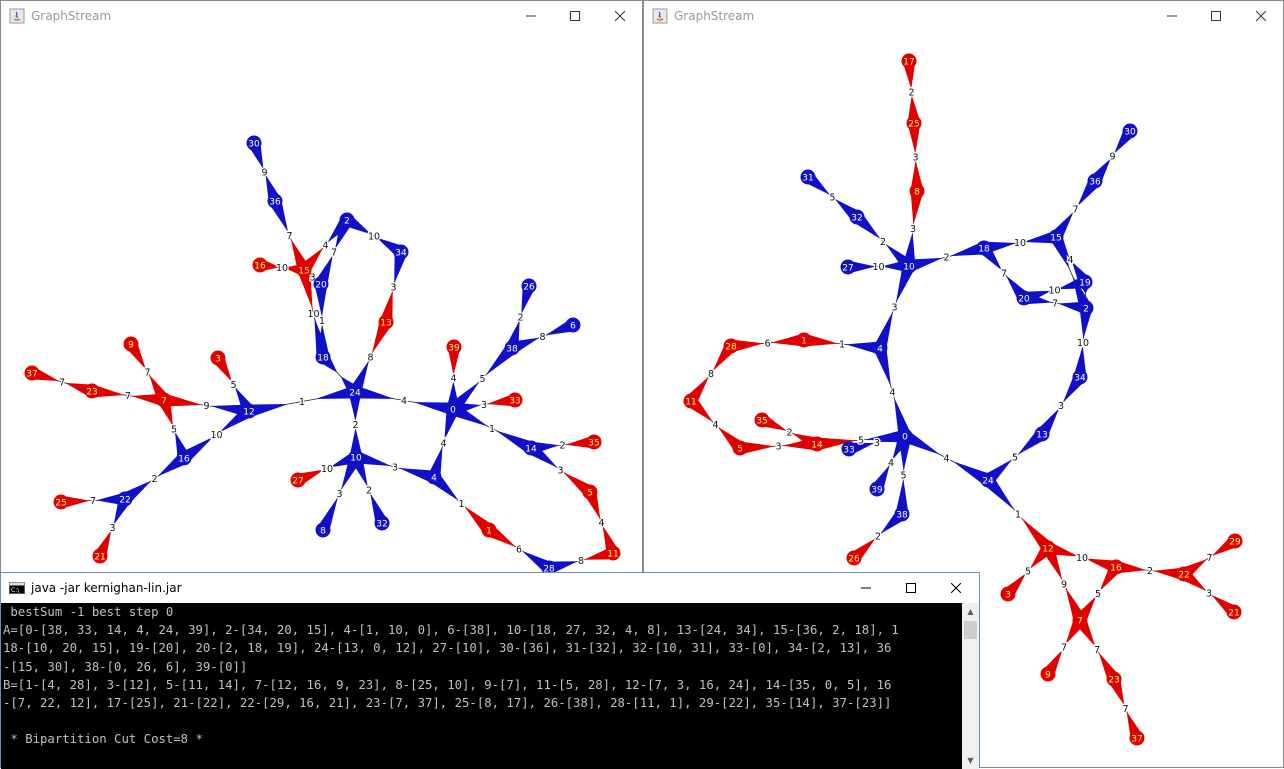 The width and height of the screenshot is (1284, 769). What do you see at coordinates (490, 588) in the screenshot?
I see `console-title-bar: C:\ java -jar kernighan-lin.jar` at bounding box center [490, 588].